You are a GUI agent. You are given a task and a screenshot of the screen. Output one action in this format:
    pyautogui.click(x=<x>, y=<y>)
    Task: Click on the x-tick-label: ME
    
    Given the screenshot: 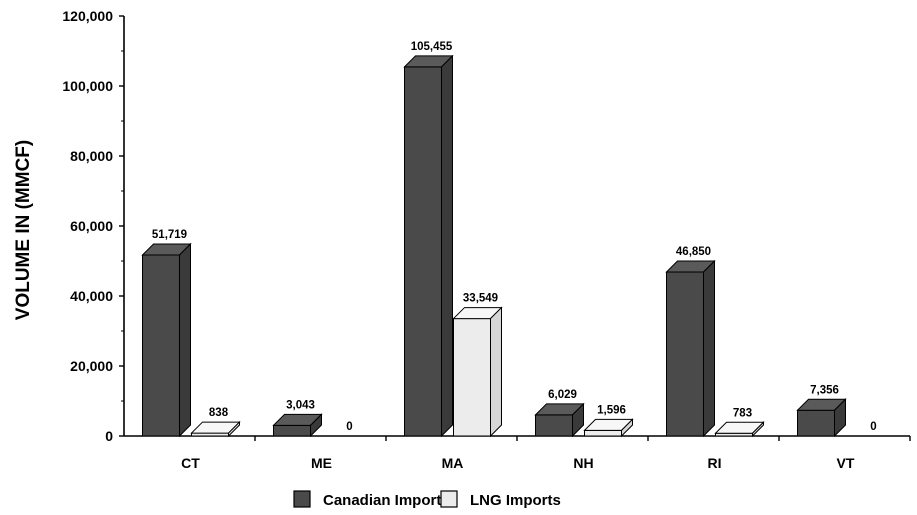 What is the action you would take?
    pyautogui.click(x=321, y=463)
    